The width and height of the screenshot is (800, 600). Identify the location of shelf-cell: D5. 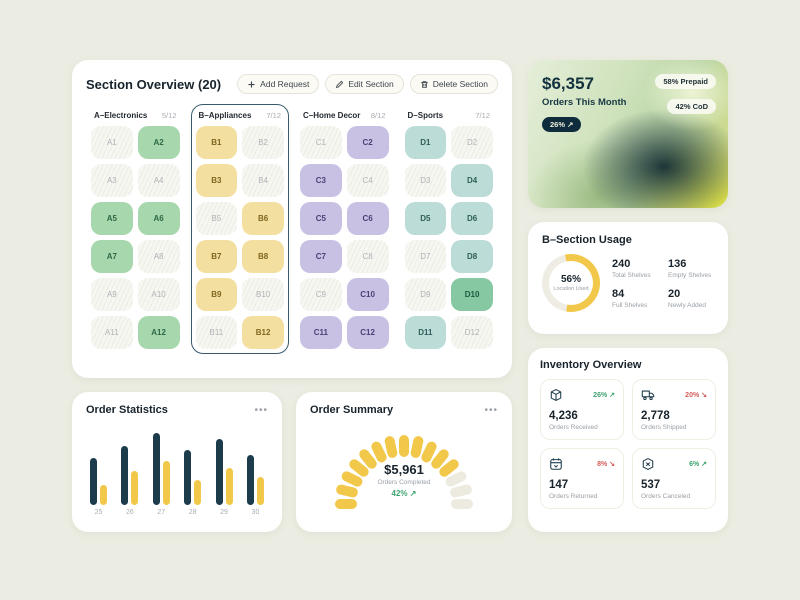
(425, 218).